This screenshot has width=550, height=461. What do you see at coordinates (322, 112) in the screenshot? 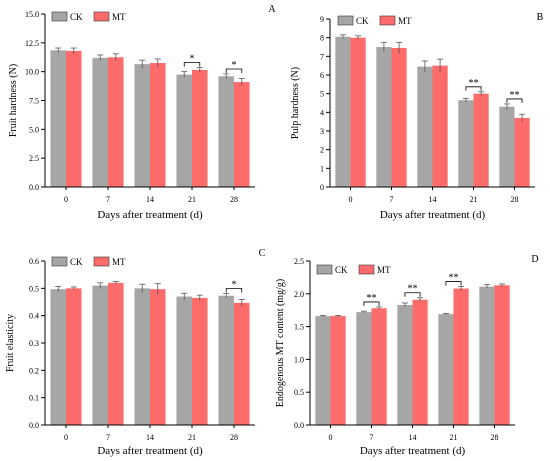
I see `y-tick-label: 4` at bounding box center [322, 112].